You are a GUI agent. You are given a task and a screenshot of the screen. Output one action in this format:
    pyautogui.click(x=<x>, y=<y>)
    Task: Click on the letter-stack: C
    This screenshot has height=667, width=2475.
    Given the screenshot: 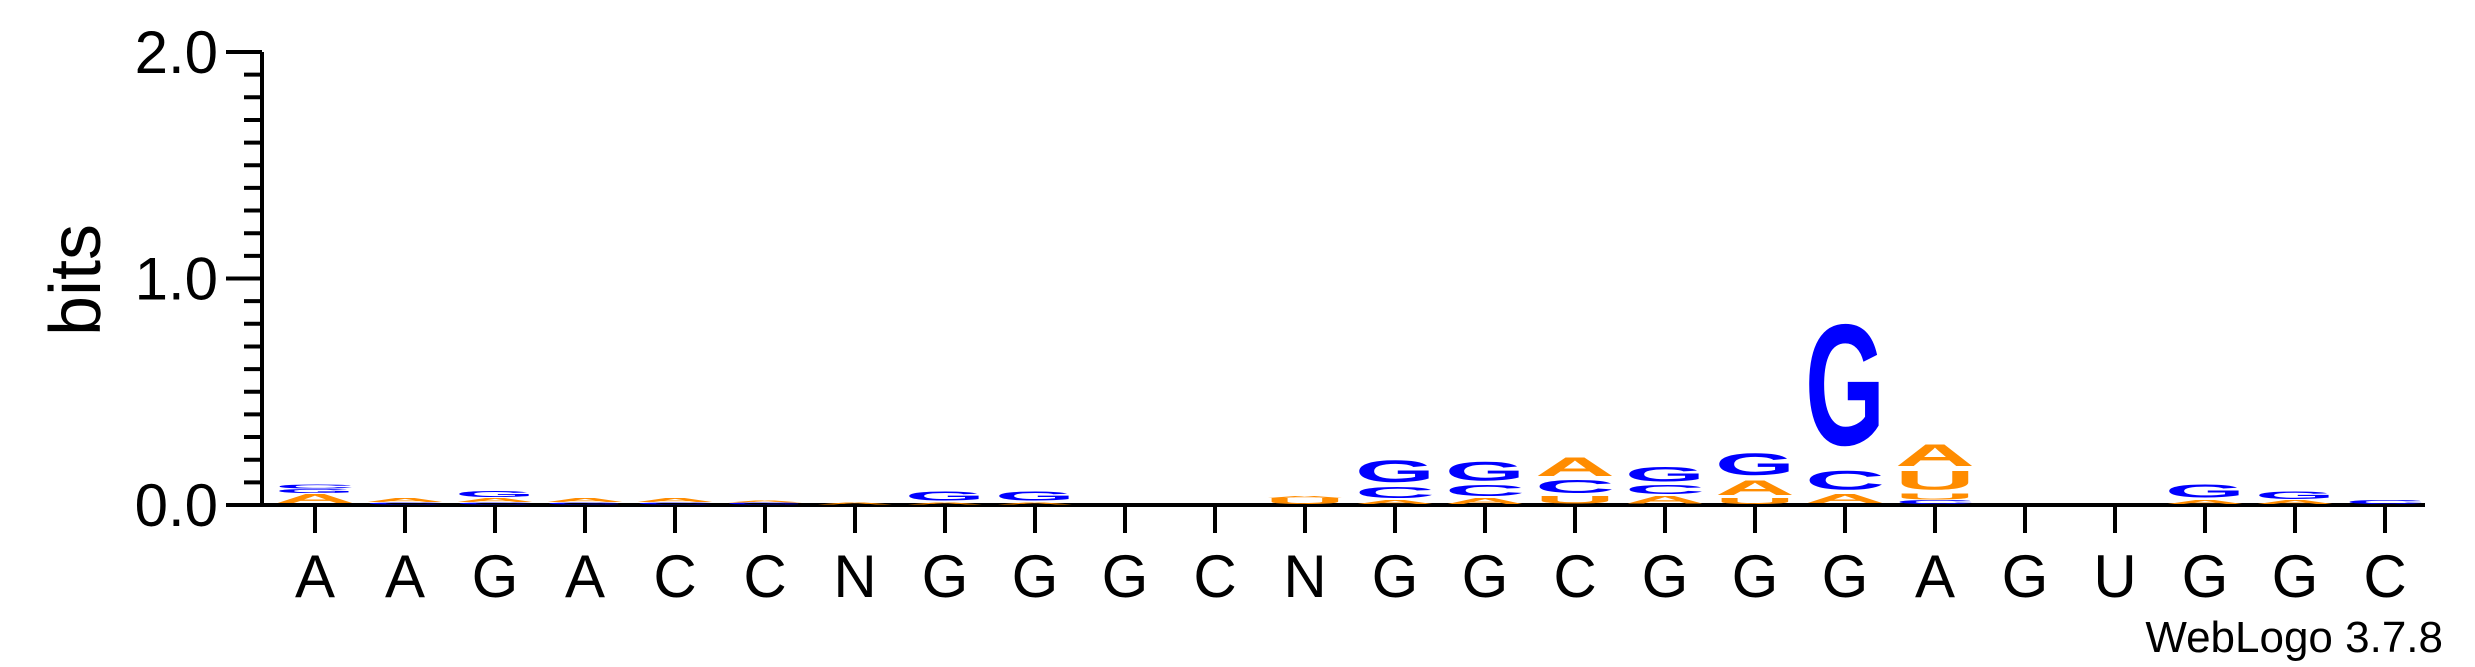 What is the action you would take?
    pyautogui.click(x=2385, y=502)
    